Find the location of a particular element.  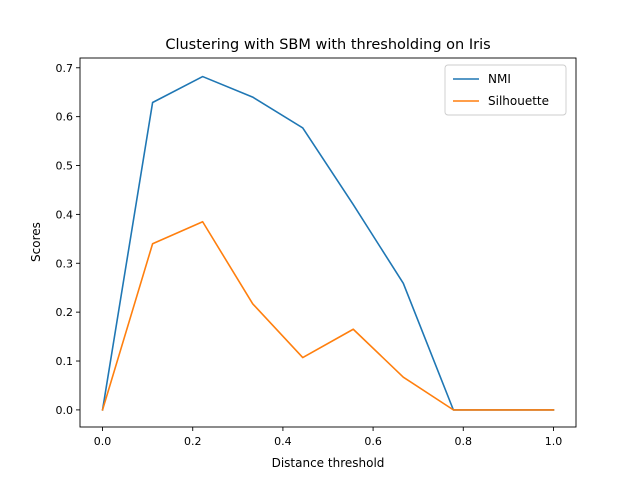

x-tick-label: 0.2 is located at coordinates (193, 441).